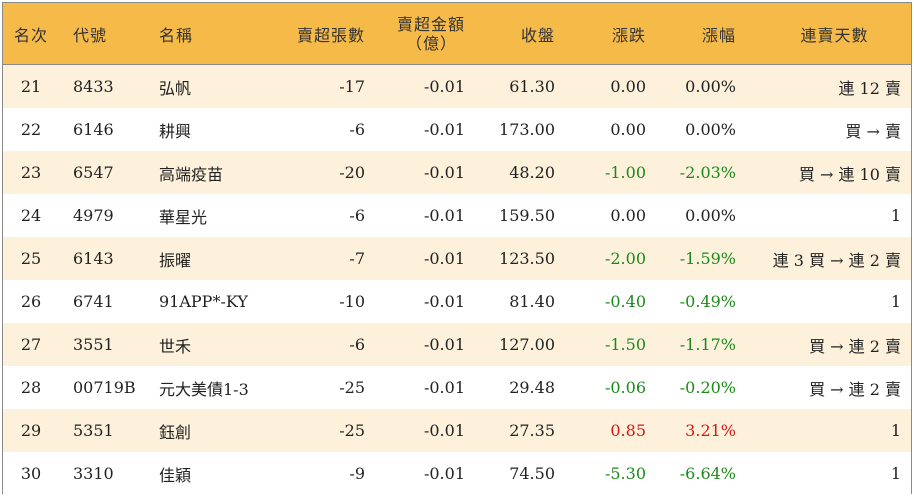 The height and width of the screenshot is (496, 914). What do you see at coordinates (176, 35) in the screenshot?
I see `header-name: 名稱` at bounding box center [176, 35].